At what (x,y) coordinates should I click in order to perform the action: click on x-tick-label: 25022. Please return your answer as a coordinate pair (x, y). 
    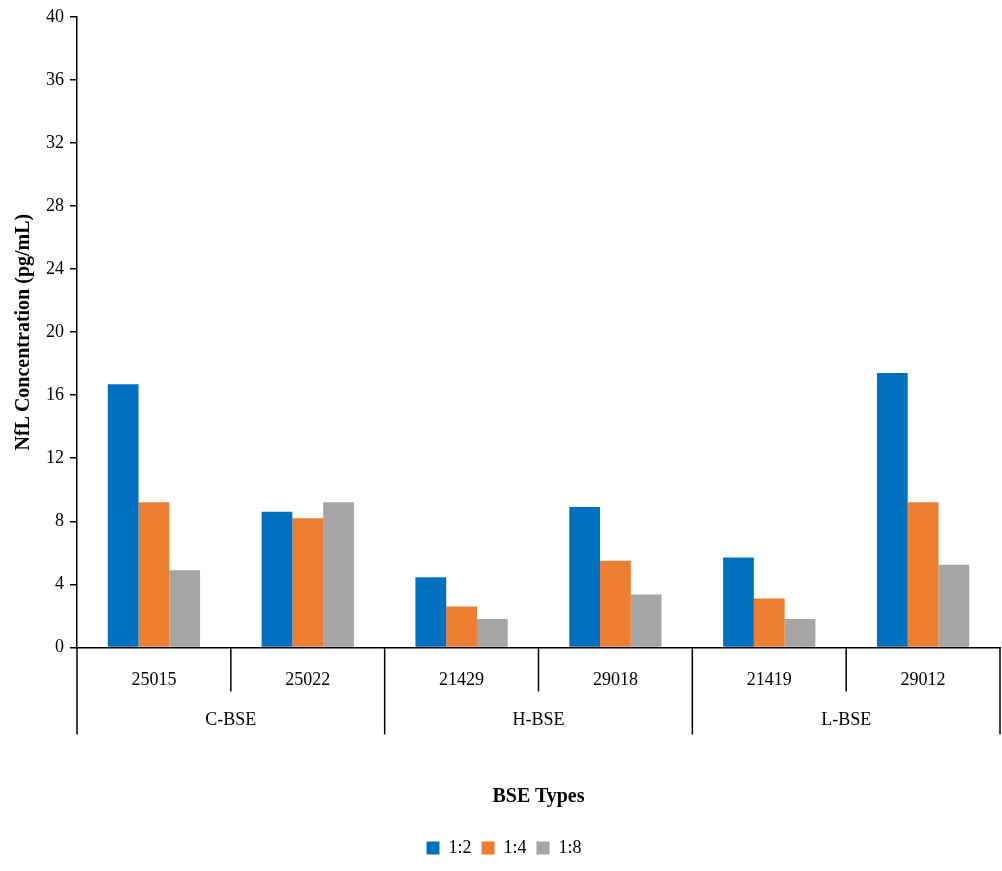
    Looking at the image, I should click on (308, 678).